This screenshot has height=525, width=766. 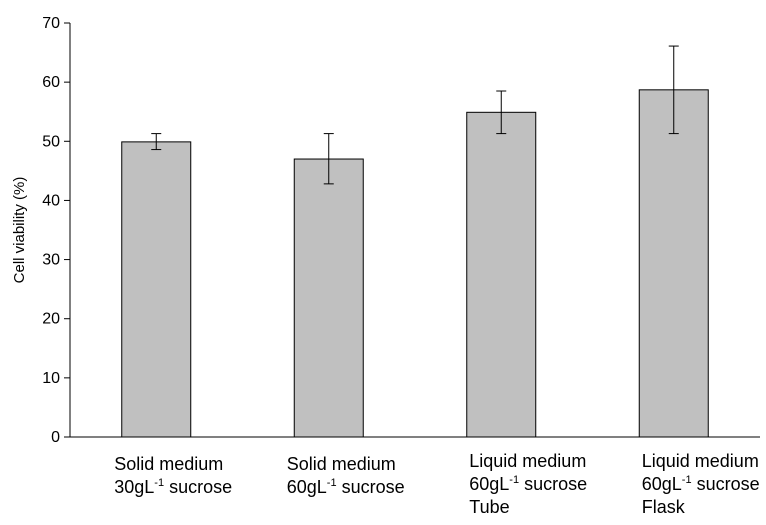 I want to click on y-tick-label: 50, so click(x=51, y=141).